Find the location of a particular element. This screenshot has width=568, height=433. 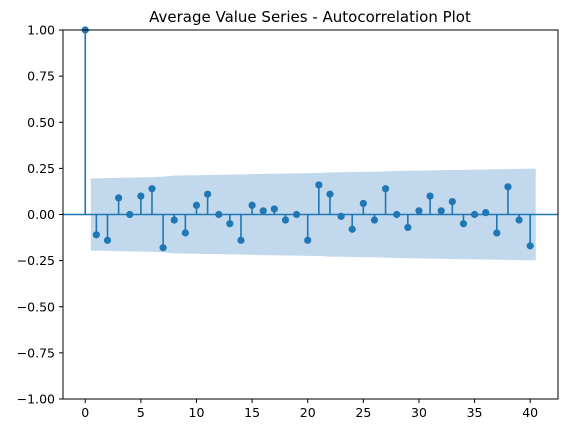

x-tick-label: 25 is located at coordinates (363, 412).